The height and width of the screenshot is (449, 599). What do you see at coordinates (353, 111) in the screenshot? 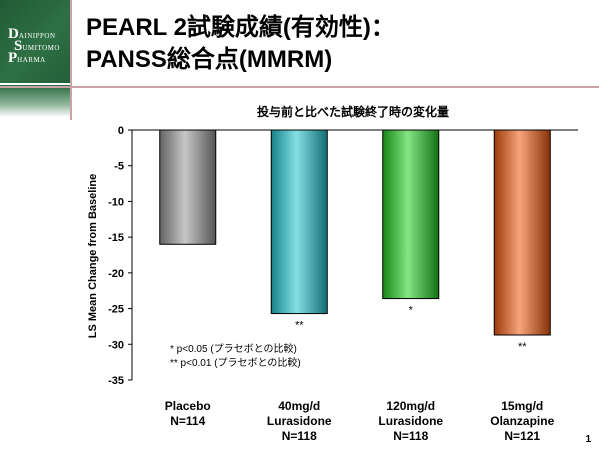
I see `chart-title: 投与前と比べた試験終了時の変化量` at bounding box center [353, 111].